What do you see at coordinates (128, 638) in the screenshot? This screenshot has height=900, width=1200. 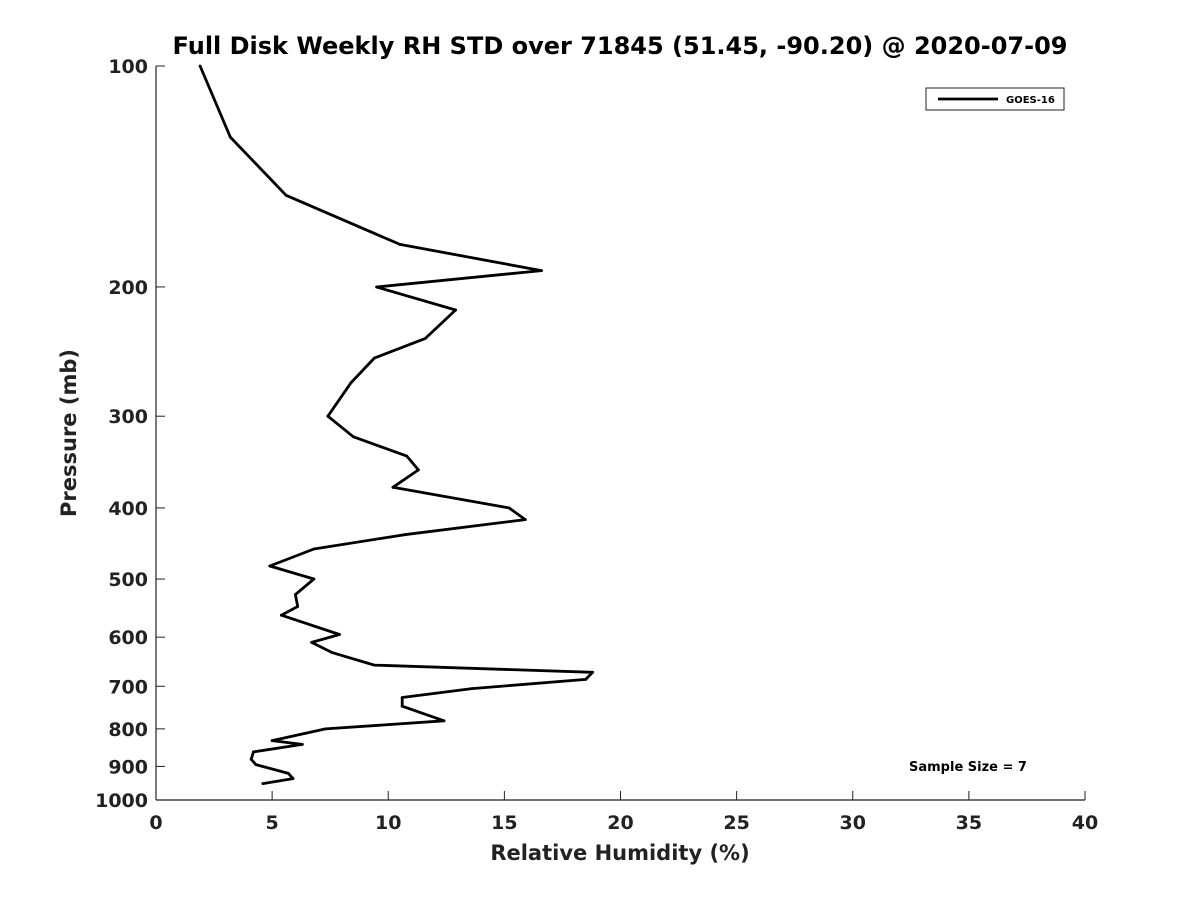 I see `y-tick-label: 600` at bounding box center [128, 638].